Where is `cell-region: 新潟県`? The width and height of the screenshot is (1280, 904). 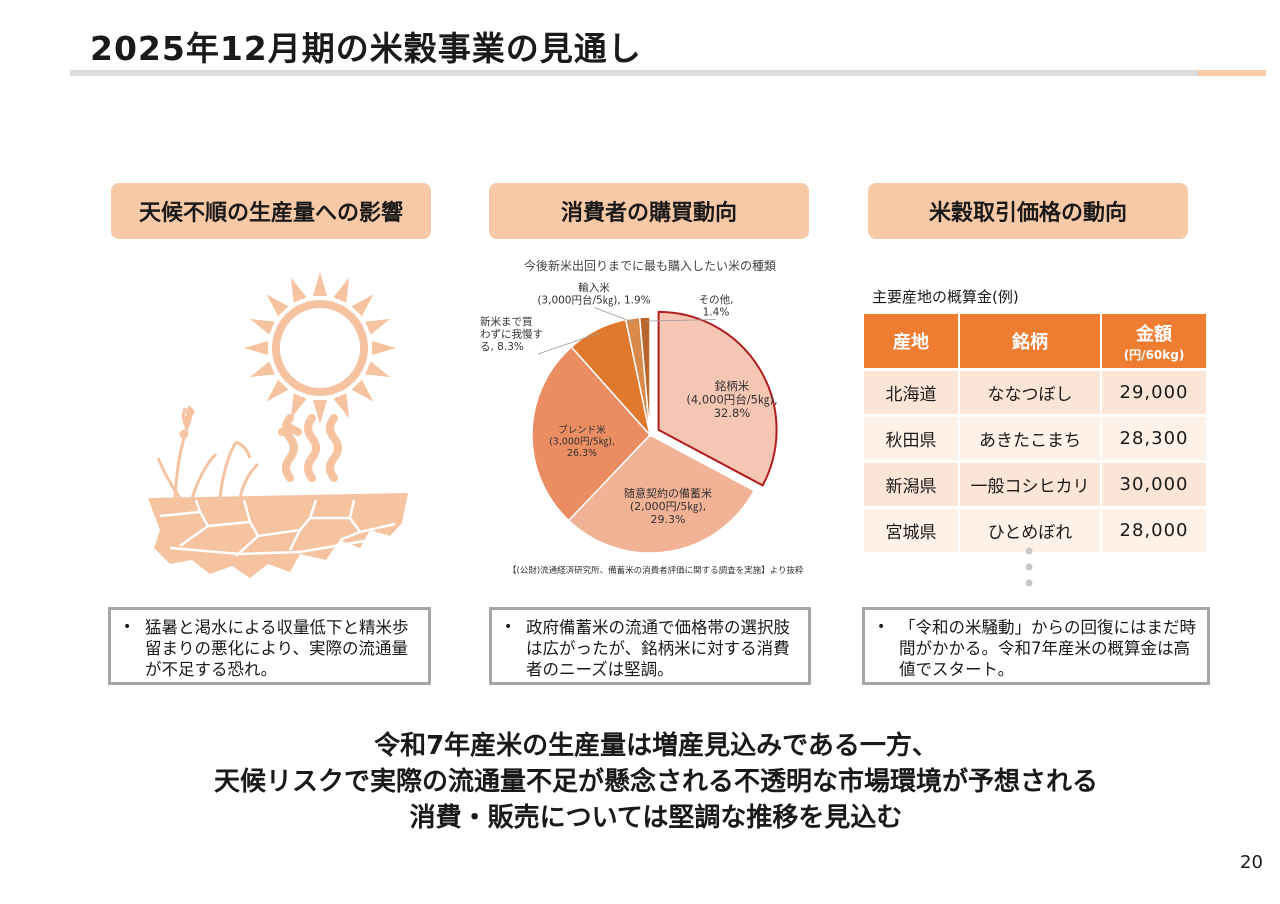
cell-region: 新潟県 is located at coordinates (912, 484).